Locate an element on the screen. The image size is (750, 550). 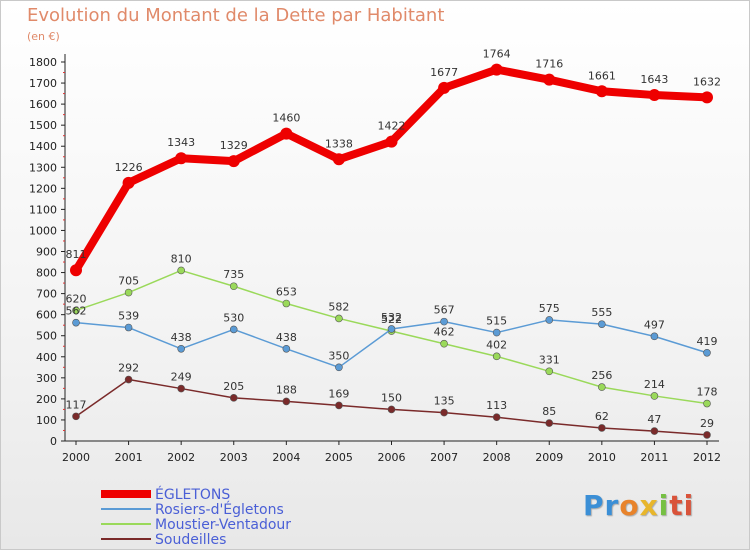
data-label: 113 is located at coordinates (496, 405).